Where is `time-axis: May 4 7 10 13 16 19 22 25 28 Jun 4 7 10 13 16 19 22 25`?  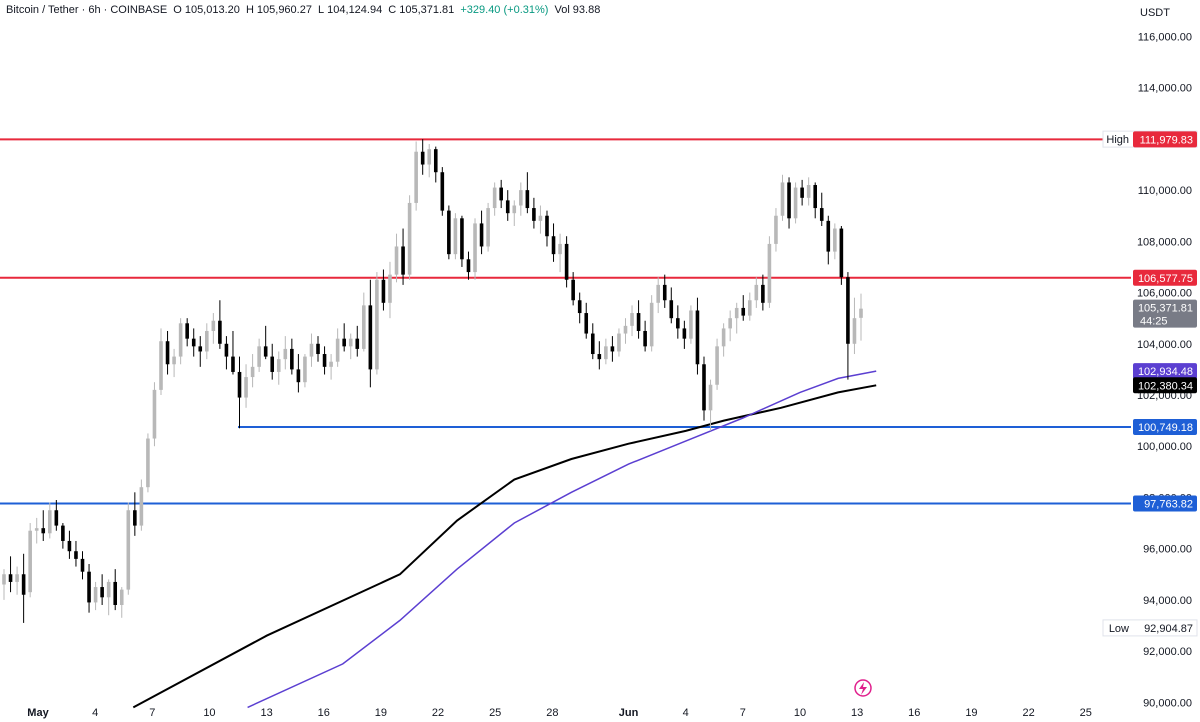 time-axis: May 4 7 10 13 16 19 22 25 28 Jun 4 7 10 13 16 19 22 25 is located at coordinates (559, 713).